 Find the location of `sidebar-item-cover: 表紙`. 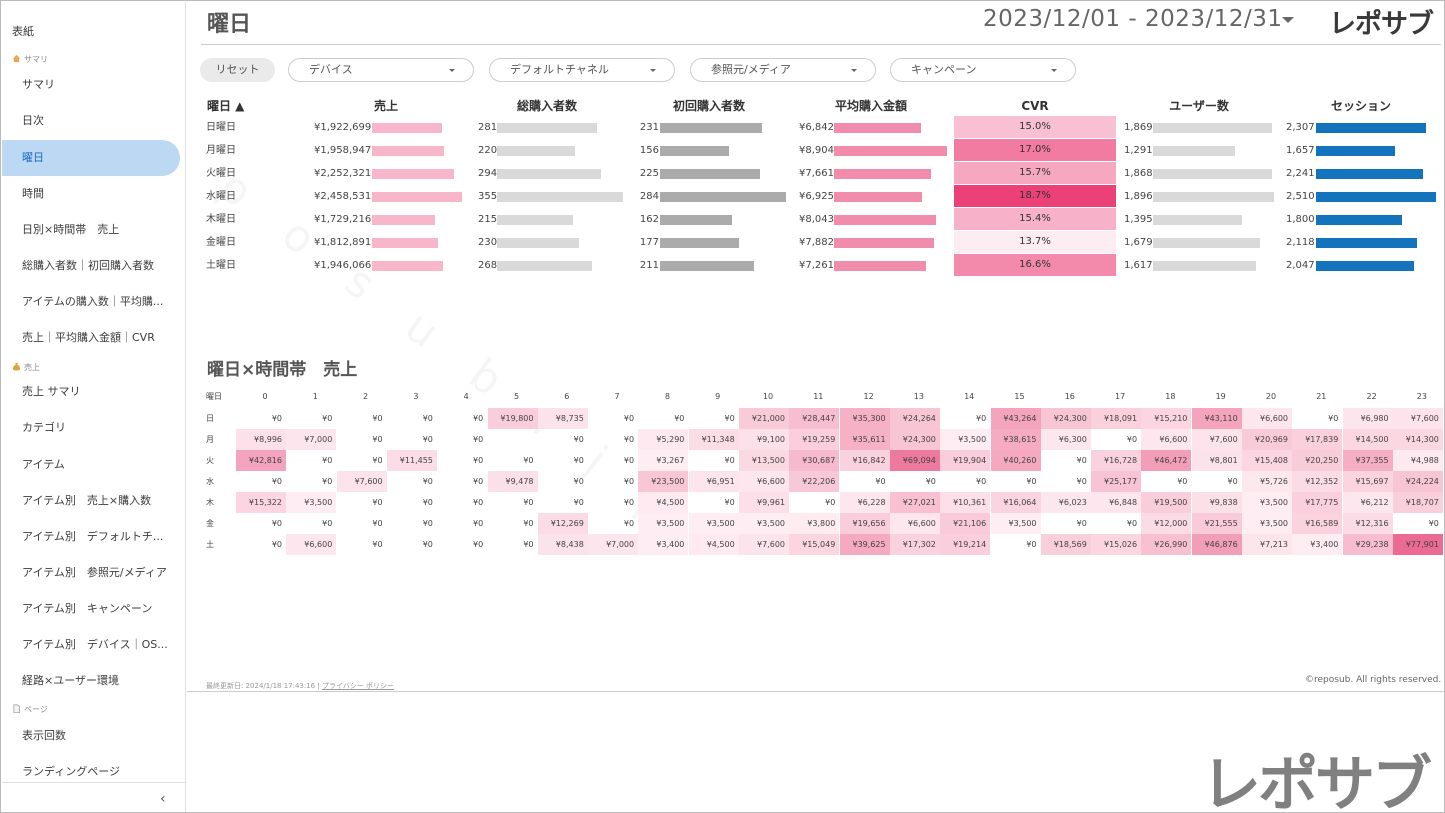

sidebar-item-cover: 表紙 is located at coordinates (23, 31).